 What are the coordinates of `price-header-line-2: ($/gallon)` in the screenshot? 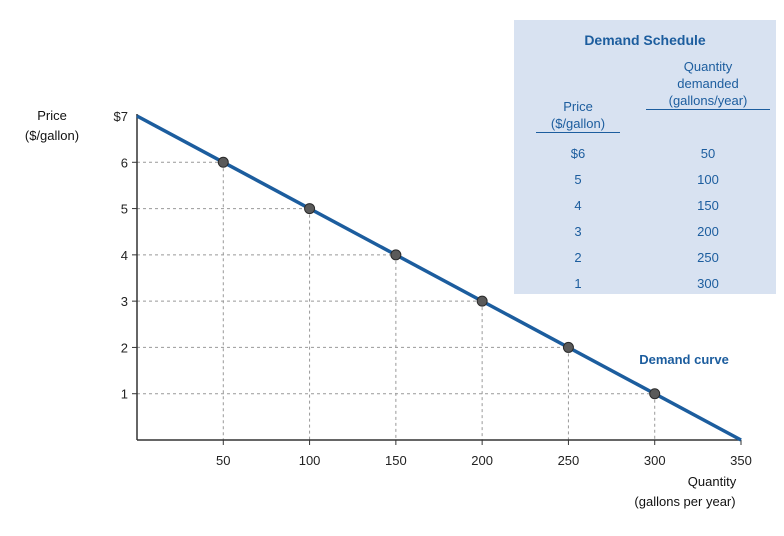 It's located at (578, 123).